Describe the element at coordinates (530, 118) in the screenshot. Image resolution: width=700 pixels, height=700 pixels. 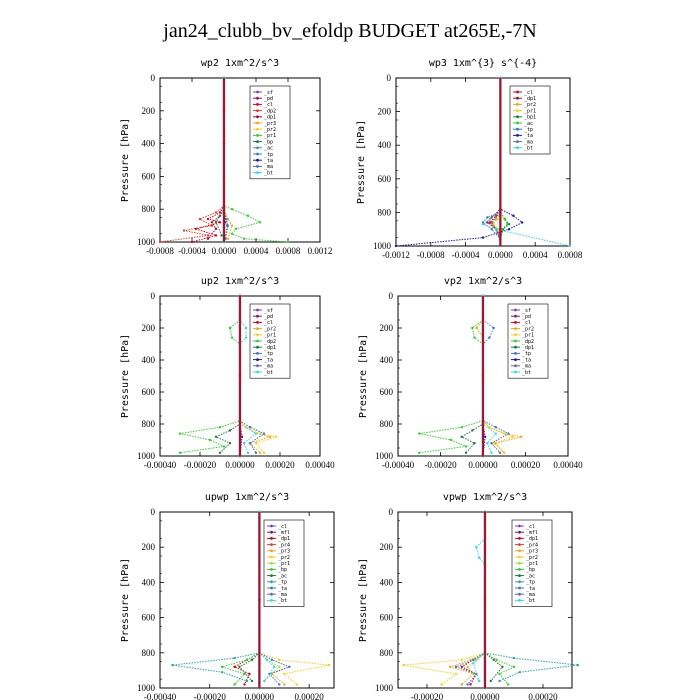
I see `legend-label: _bp1` at that location.